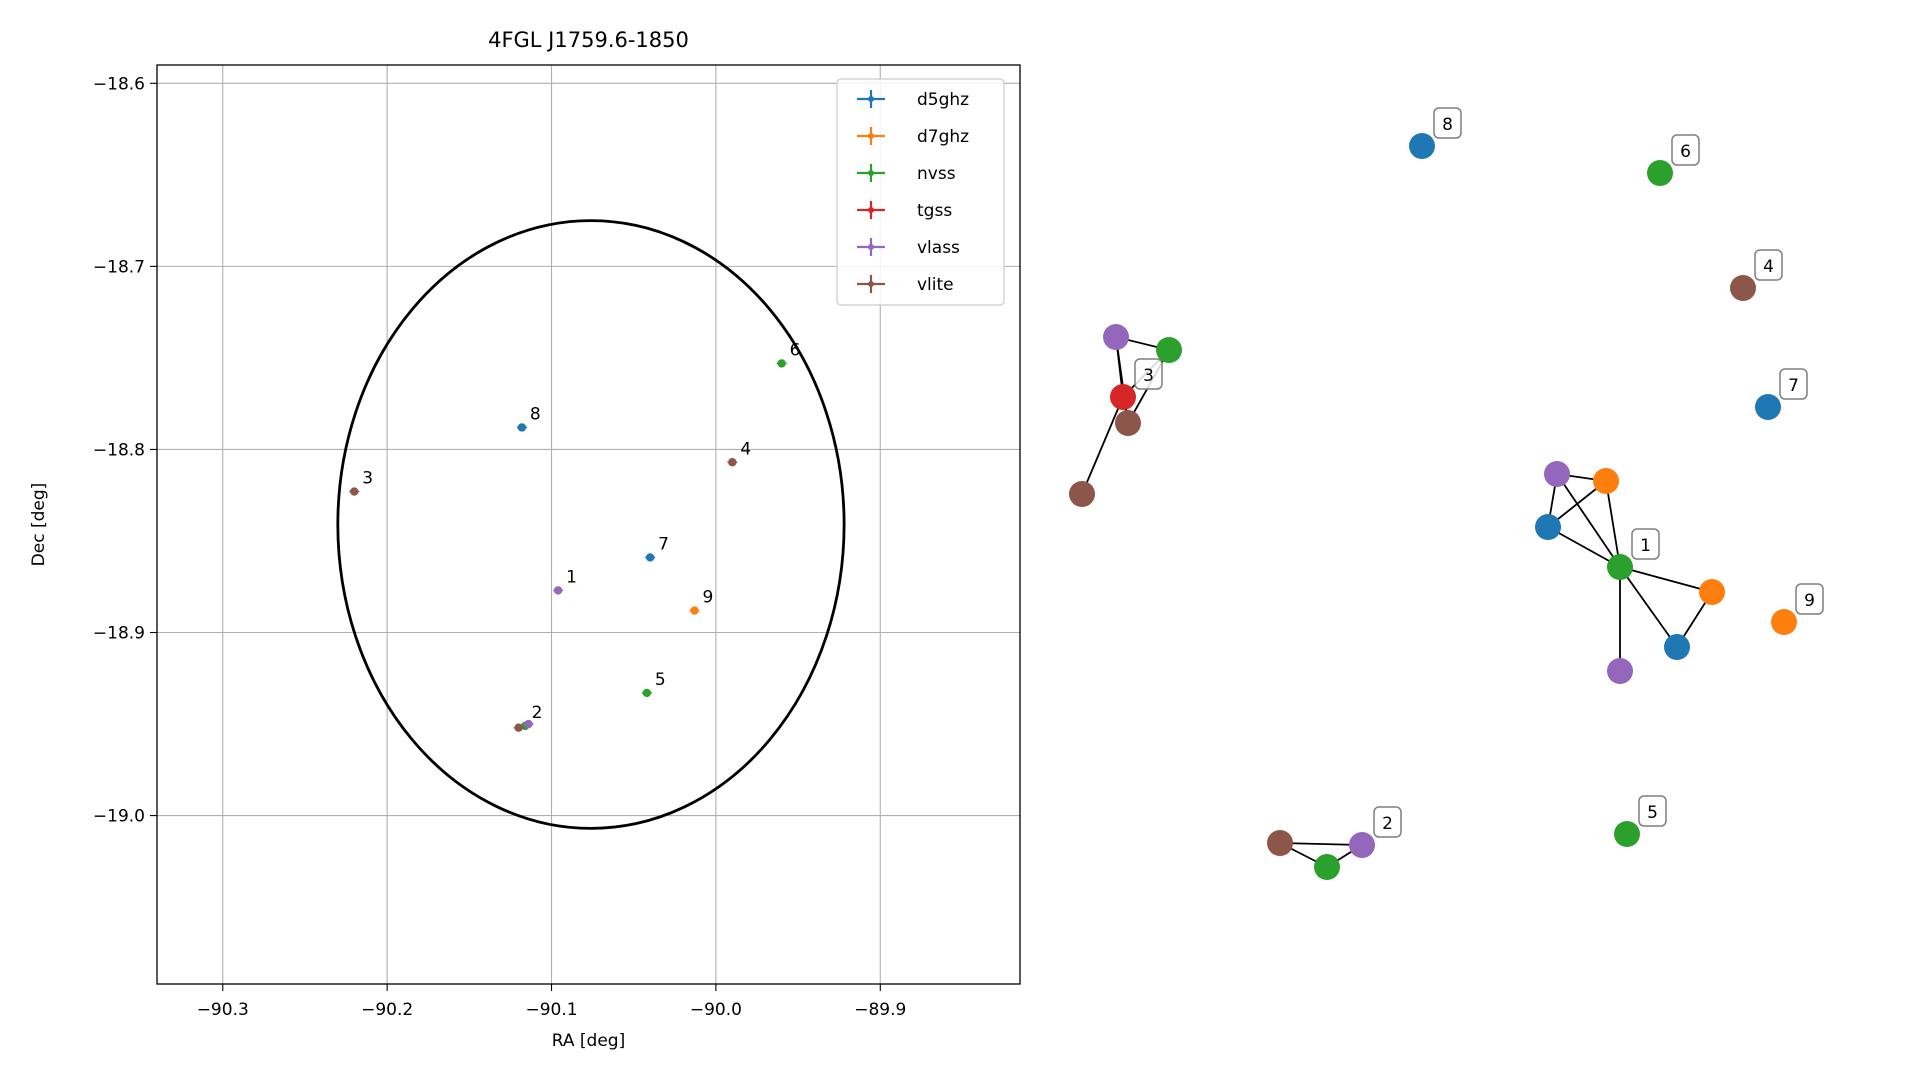 The height and width of the screenshot is (1080, 1919). What do you see at coordinates (588, 40) in the screenshot?
I see `chart-title: 4FGL J1759.6-1850` at bounding box center [588, 40].